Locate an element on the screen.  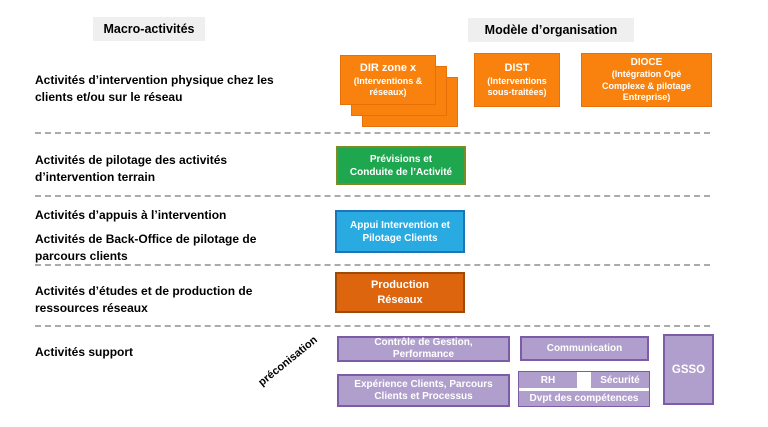
box-title: DIOCE is located at coordinates (646, 62).